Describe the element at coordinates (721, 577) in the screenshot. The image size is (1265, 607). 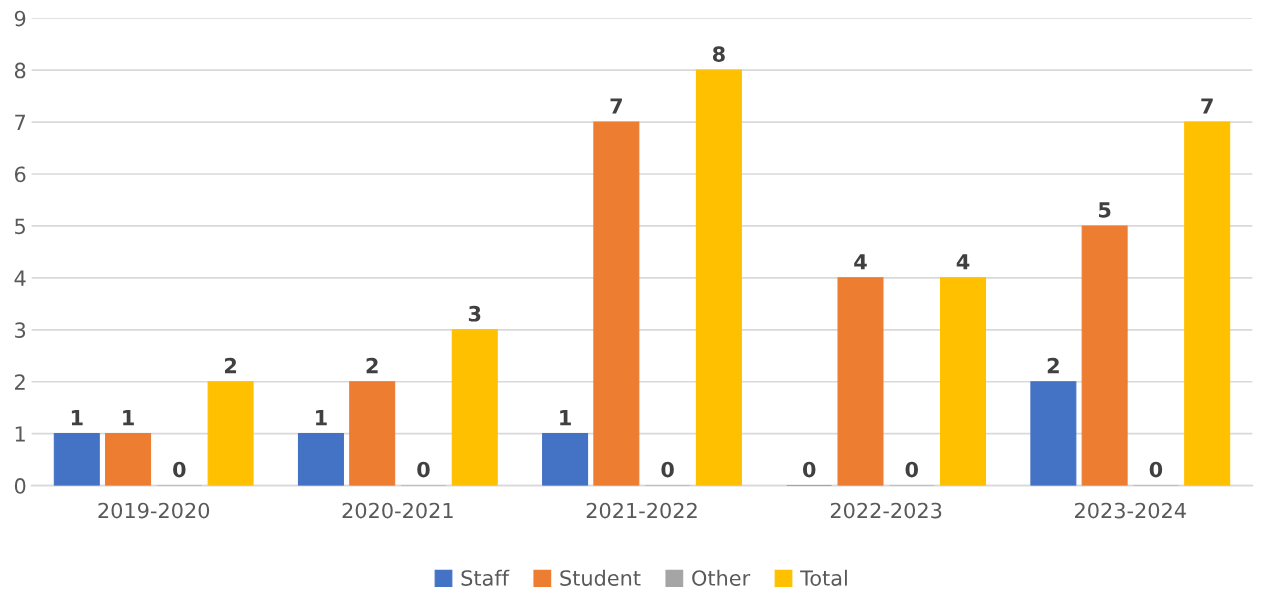
I see `legend-label: Other` at that location.